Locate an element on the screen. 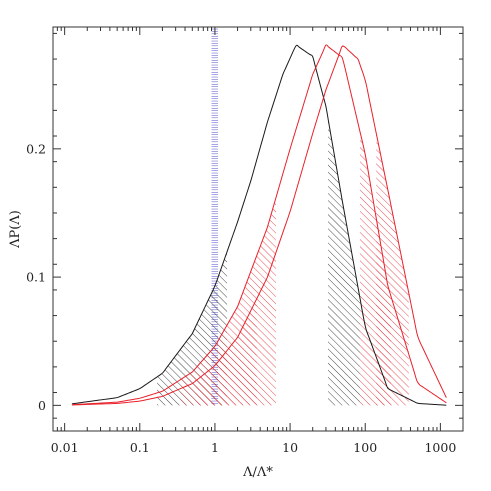 This screenshot has height=491, width=491. hatched-region-black-0-high is located at coordinates (344, 262).